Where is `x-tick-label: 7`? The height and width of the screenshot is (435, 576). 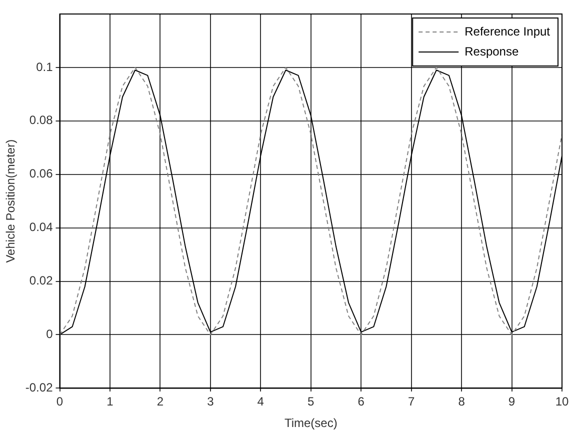 x-tick-label: 7 is located at coordinates (411, 401).